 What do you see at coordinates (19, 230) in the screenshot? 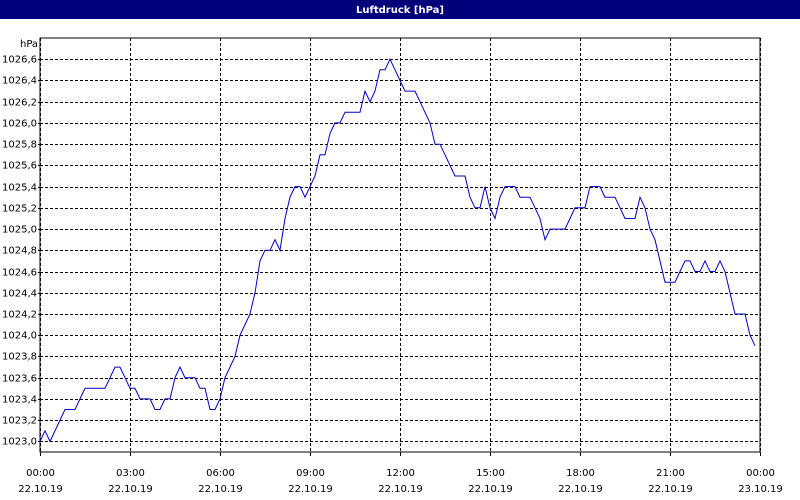
I see `y-tick-label: 1025,0` at bounding box center [19, 230].